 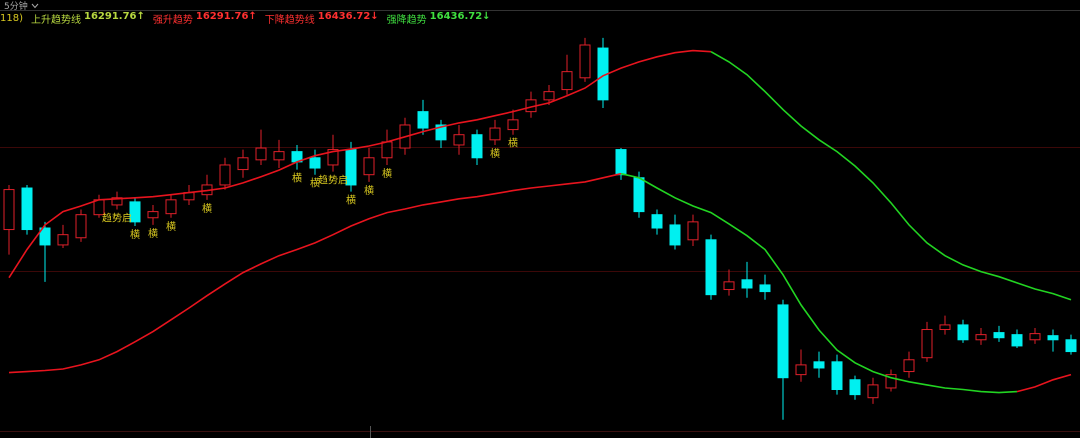 I want to click on legend-entry: 强升趋势 16291.76↑, so click(x=205, y=18).